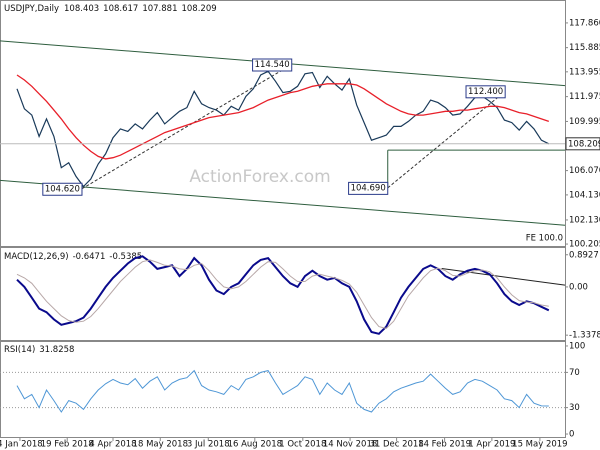  Describe the element at coordinates (584, 97) in the screenshot. I see `y-tick-label: 111.975` at that location.